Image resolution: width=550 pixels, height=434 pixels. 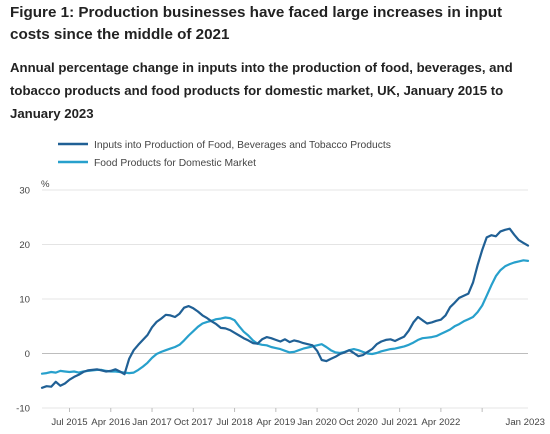 What do you see at coordinates (316, 422) in the screenshot?
I see `x-tick-label: Jan 2020` at bounding box center [316, 422].